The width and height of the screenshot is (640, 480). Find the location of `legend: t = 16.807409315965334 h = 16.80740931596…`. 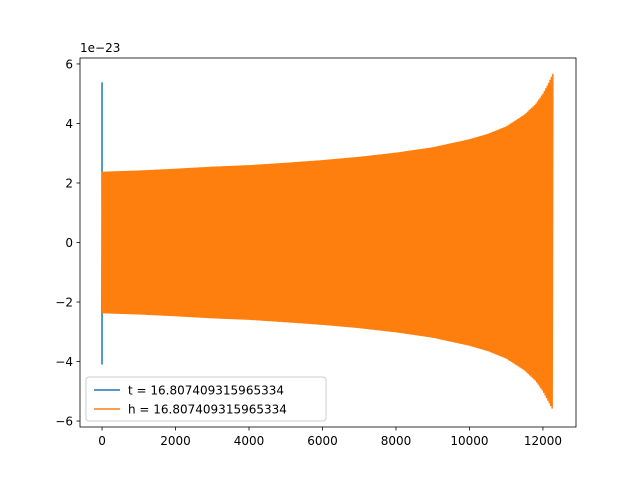

legend: t = 16.807409315965334 h = 16.80740931596… is located at coordinates (206, 399).